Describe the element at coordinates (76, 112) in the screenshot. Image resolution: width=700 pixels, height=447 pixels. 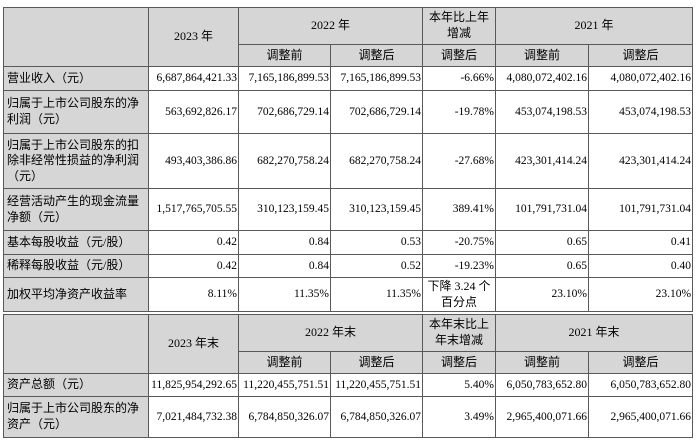
I see `row-label: 归属于上市公司股东的净利润（元）` at that location.